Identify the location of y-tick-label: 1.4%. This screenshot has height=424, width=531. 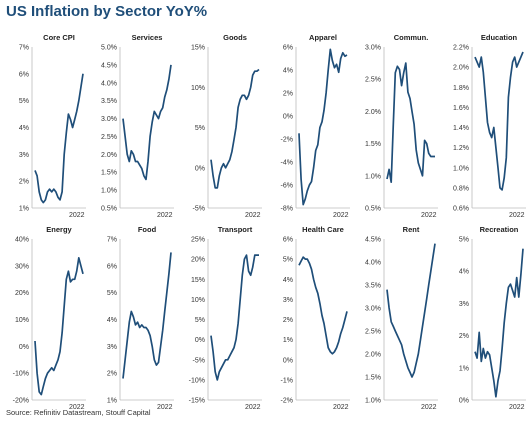
(461, 128).